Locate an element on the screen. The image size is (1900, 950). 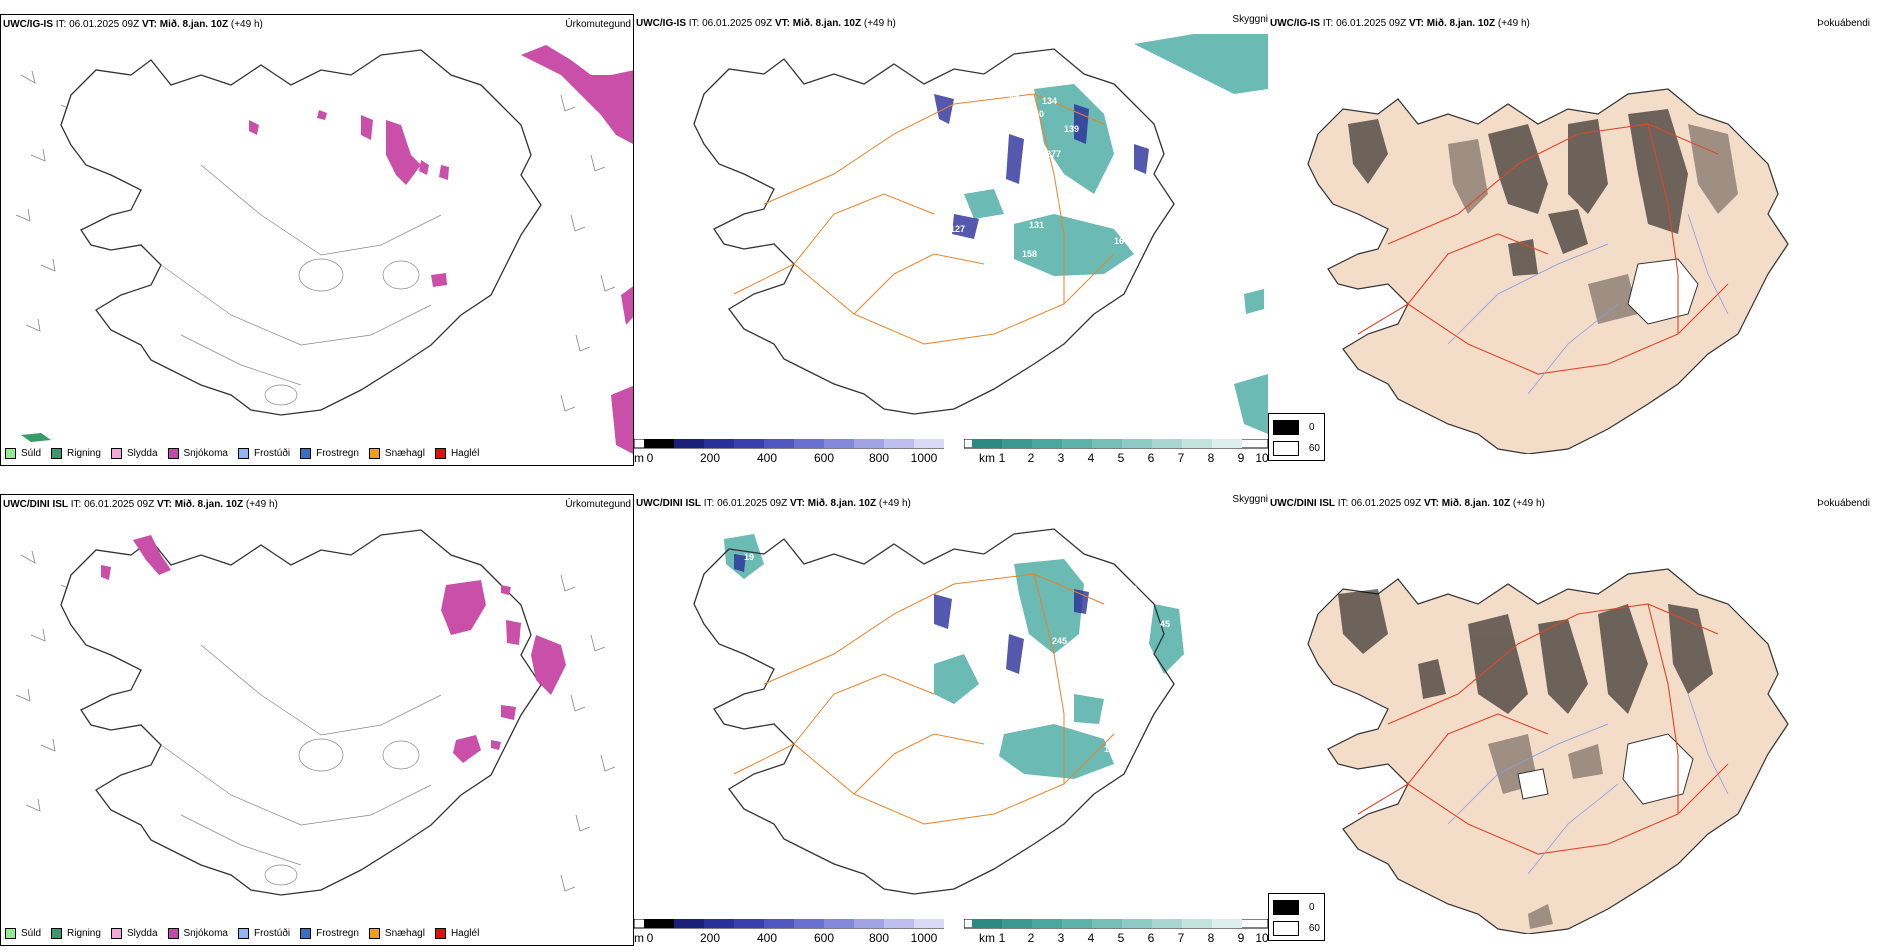
cloud-base-label: 297 is located at coordinates (1002, 689).